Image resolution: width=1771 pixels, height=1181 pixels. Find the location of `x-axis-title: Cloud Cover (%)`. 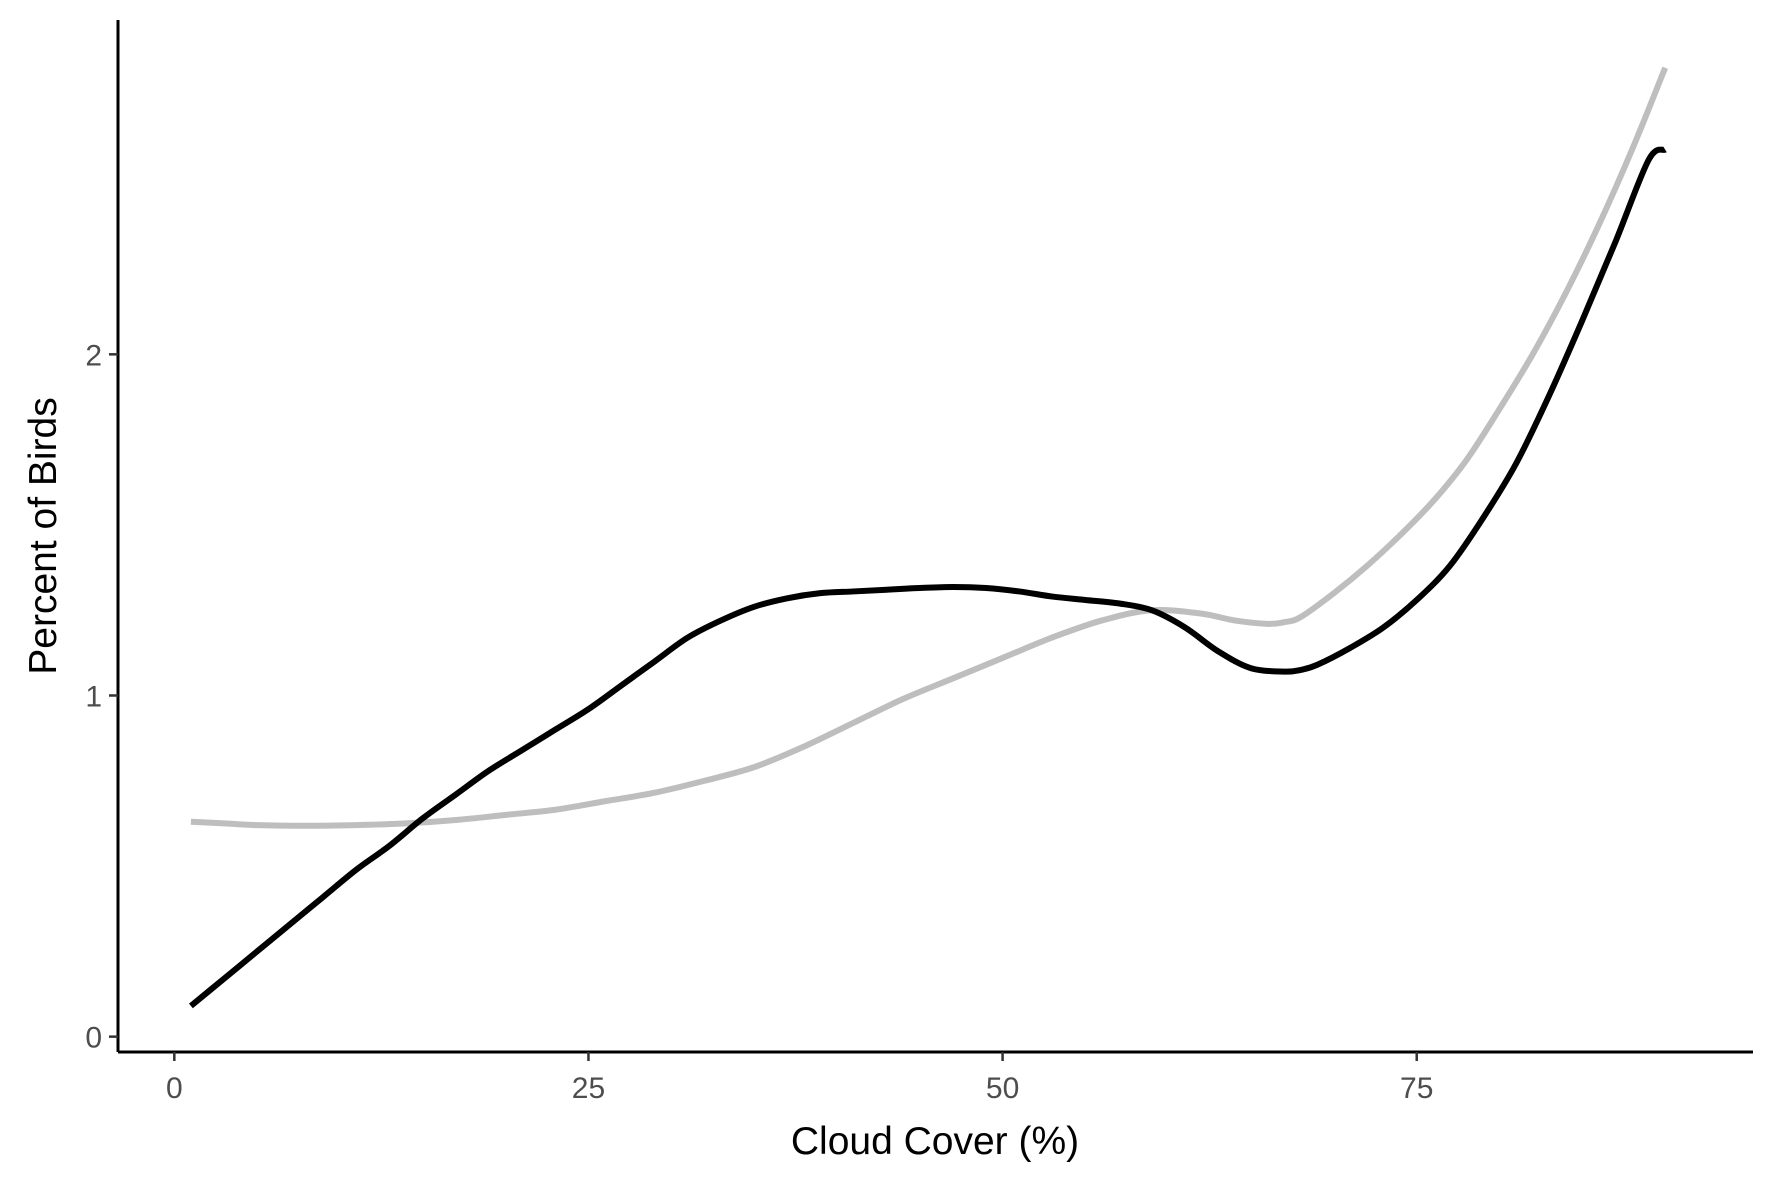

x-axis-title: Cloud Cover (%) is located at coordinates (935, 1141).